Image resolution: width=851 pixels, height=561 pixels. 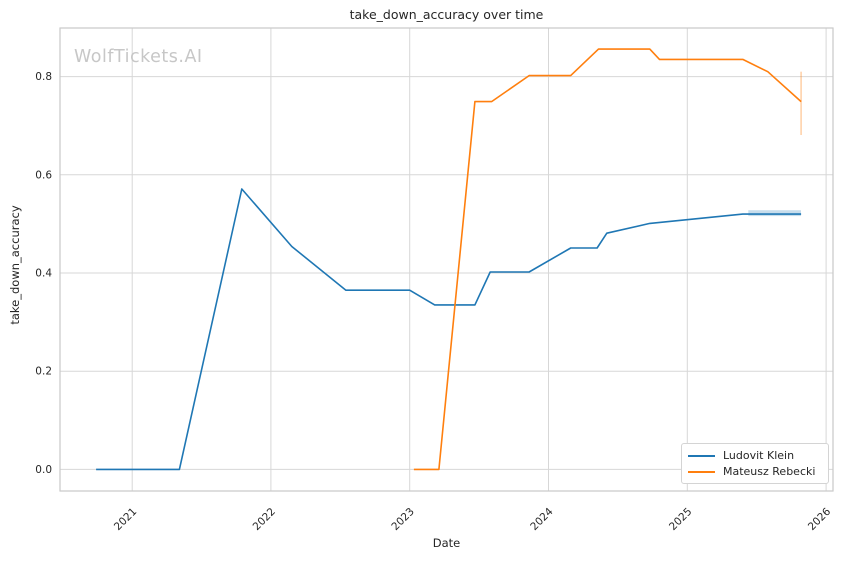 What do you see at coordinates (138, 57) in the screenshot?
I see `watermark: WolfTickets.AI` at bounding box center [138, 57].